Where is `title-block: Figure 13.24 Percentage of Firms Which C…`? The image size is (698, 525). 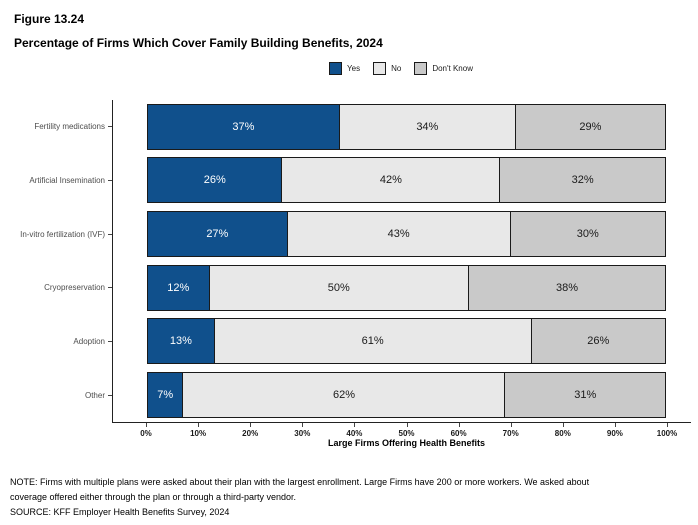
title-block: Figure 13.24 Percentage of Firms Which C… is located at coordinates (198, 31).